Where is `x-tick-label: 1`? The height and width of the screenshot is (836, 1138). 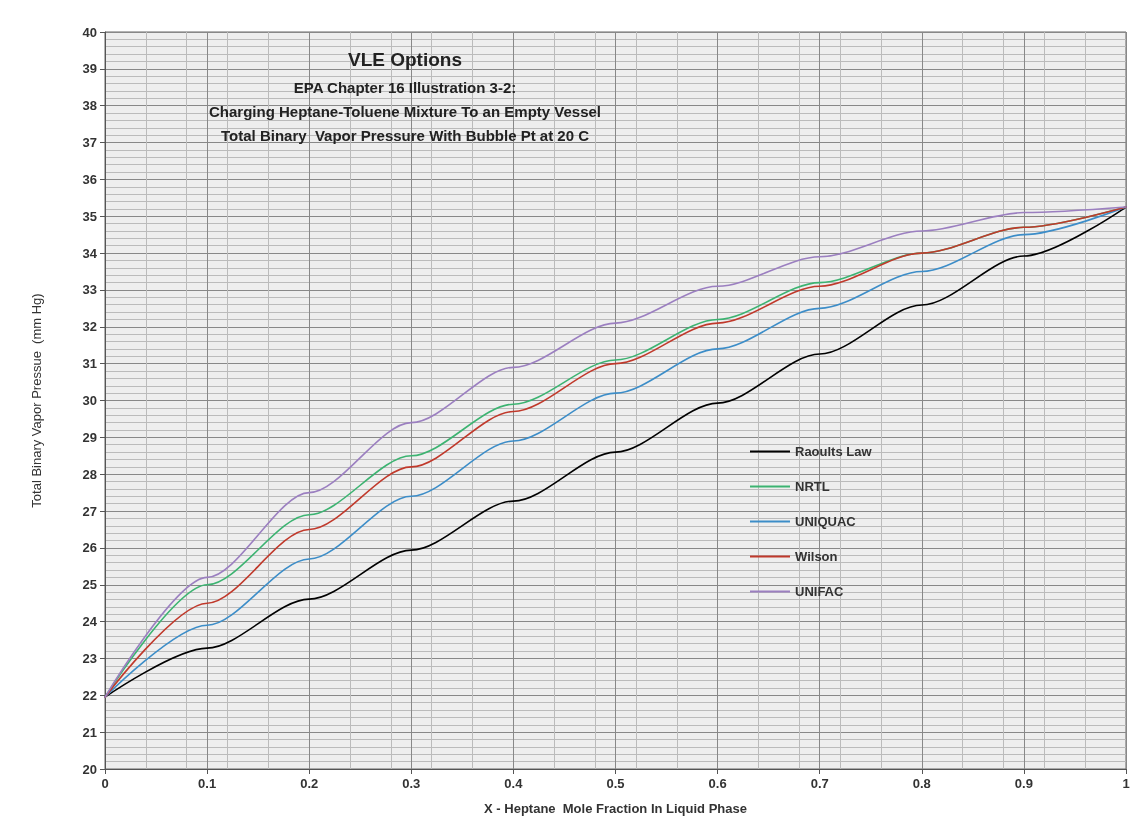 x-tick-label: 1 is located at coordinates (1126, 783).